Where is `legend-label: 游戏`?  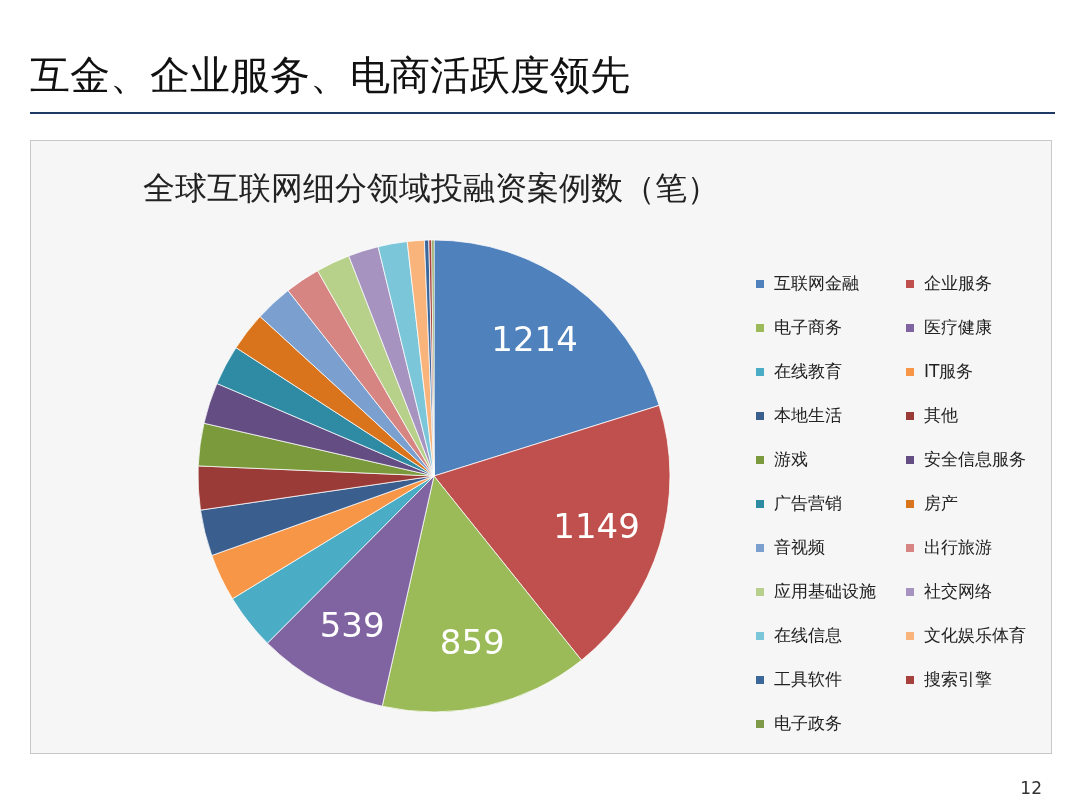
legend-label: 游戏 is located at coordinates (791, 459).